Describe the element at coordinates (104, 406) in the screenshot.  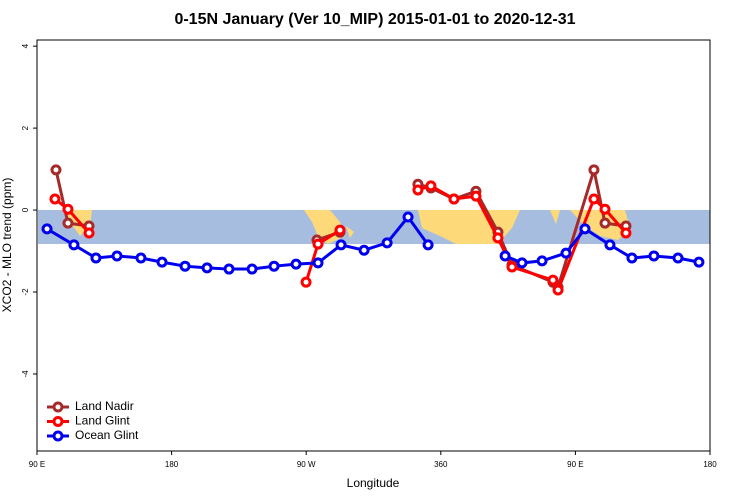
I see `legend-label: Land Nadir` at that location.